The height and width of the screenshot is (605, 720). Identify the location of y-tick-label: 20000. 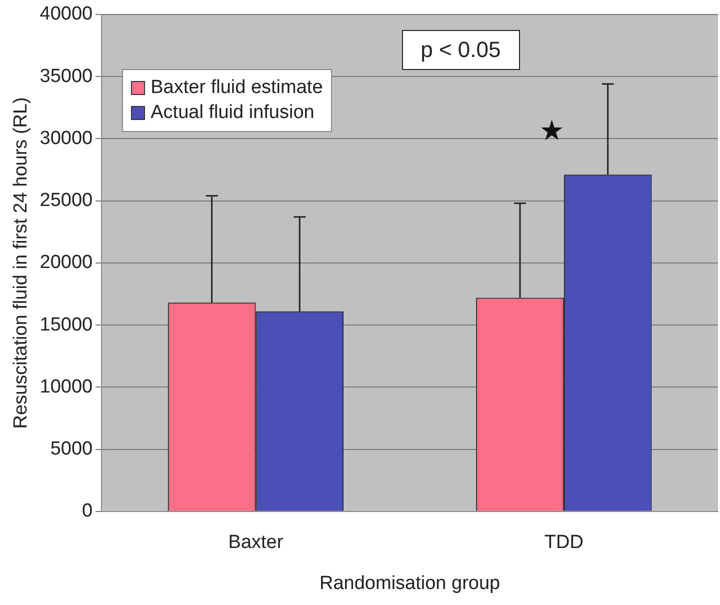
(66, 263).